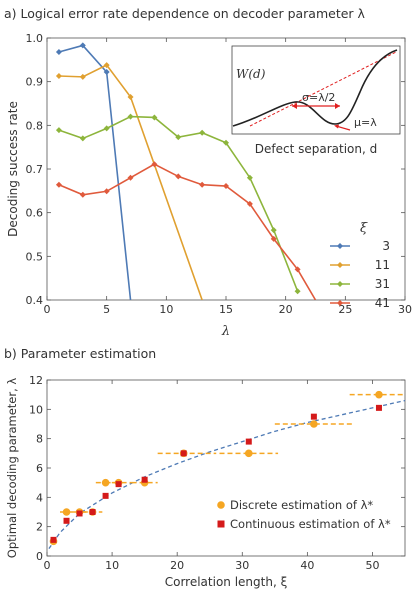  Describe the element at coordinates (12, 468) in the screenshot. I see `panel-b-y-axis-label: Optimal decoding parameter, λ` at that location.